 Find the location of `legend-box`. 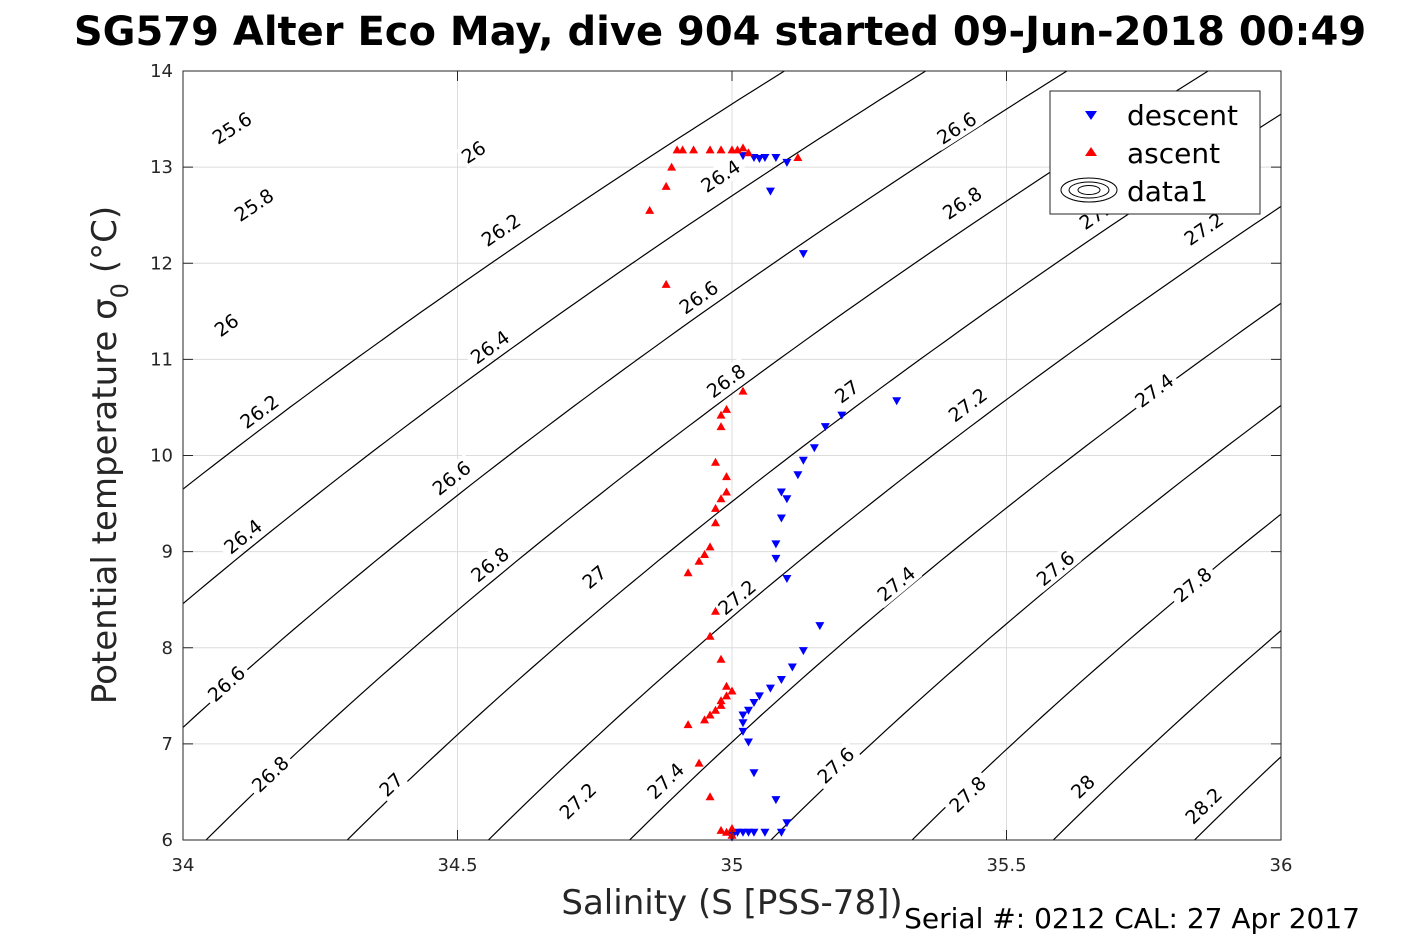

legend-box is located at coordinates (1155, 152).